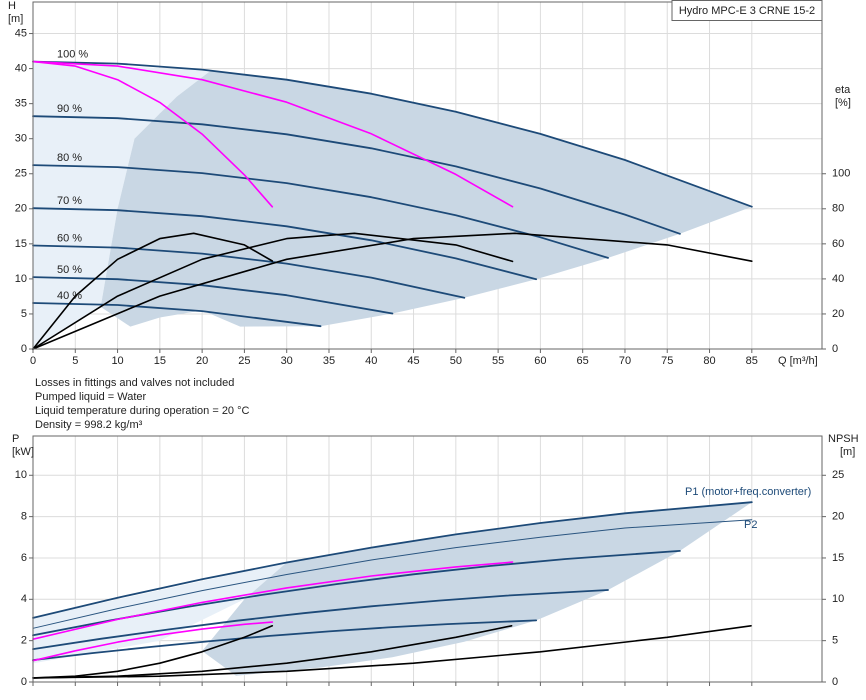 The image size is (866, 700). Describe the element at coordinates (838, 279) in the screenshot. I see `y2-tick-label: 40` at that location.